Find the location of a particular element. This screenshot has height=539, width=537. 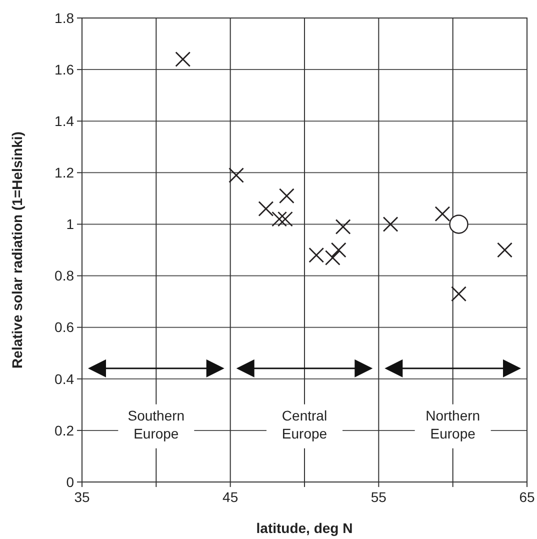

y-tick-label: 1.6 is located at coordinates (64, 69).